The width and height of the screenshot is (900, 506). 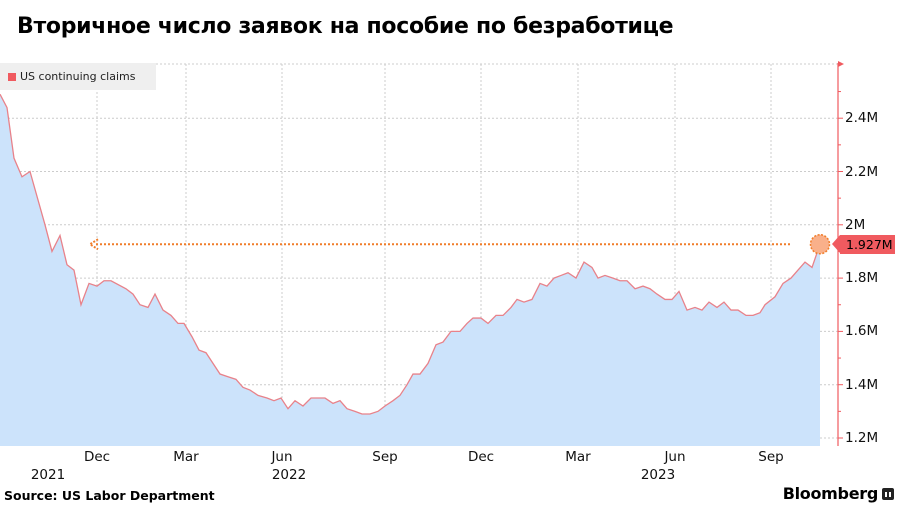 What do you see at coordinates (862, 331) in the screenshot?
I see `y-tick-label: 1.6M` at bounding box center [862, 331].